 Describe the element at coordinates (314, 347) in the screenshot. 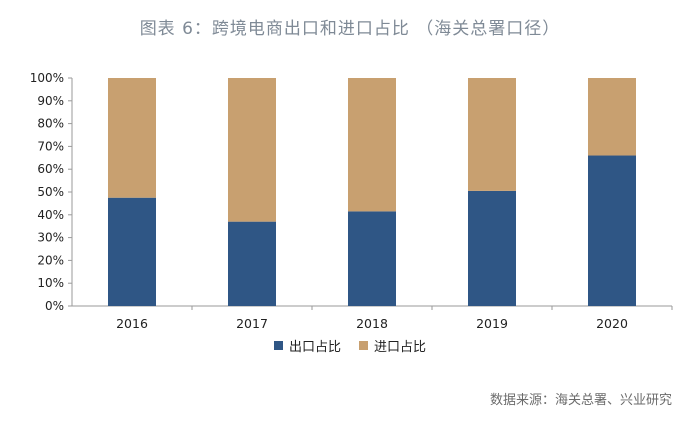

I see `legend-label-export: 出口占比` at that location.